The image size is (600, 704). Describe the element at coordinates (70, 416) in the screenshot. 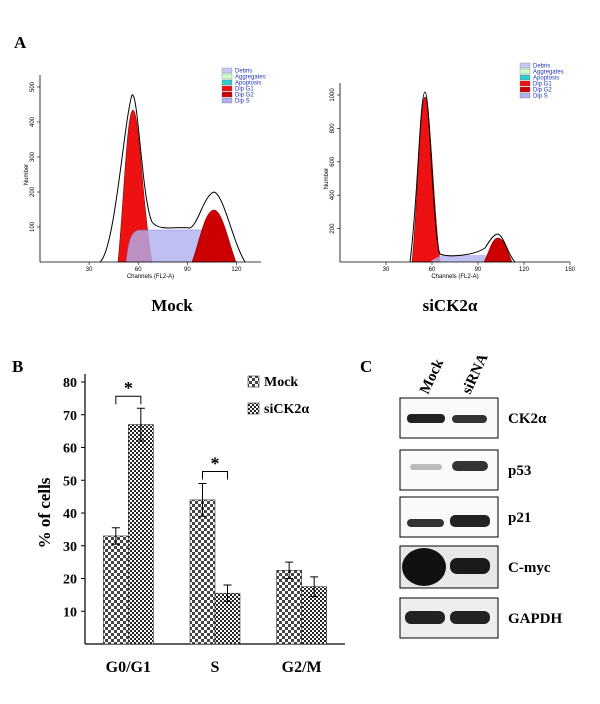

I see `y-tick-label: 70` at that location.